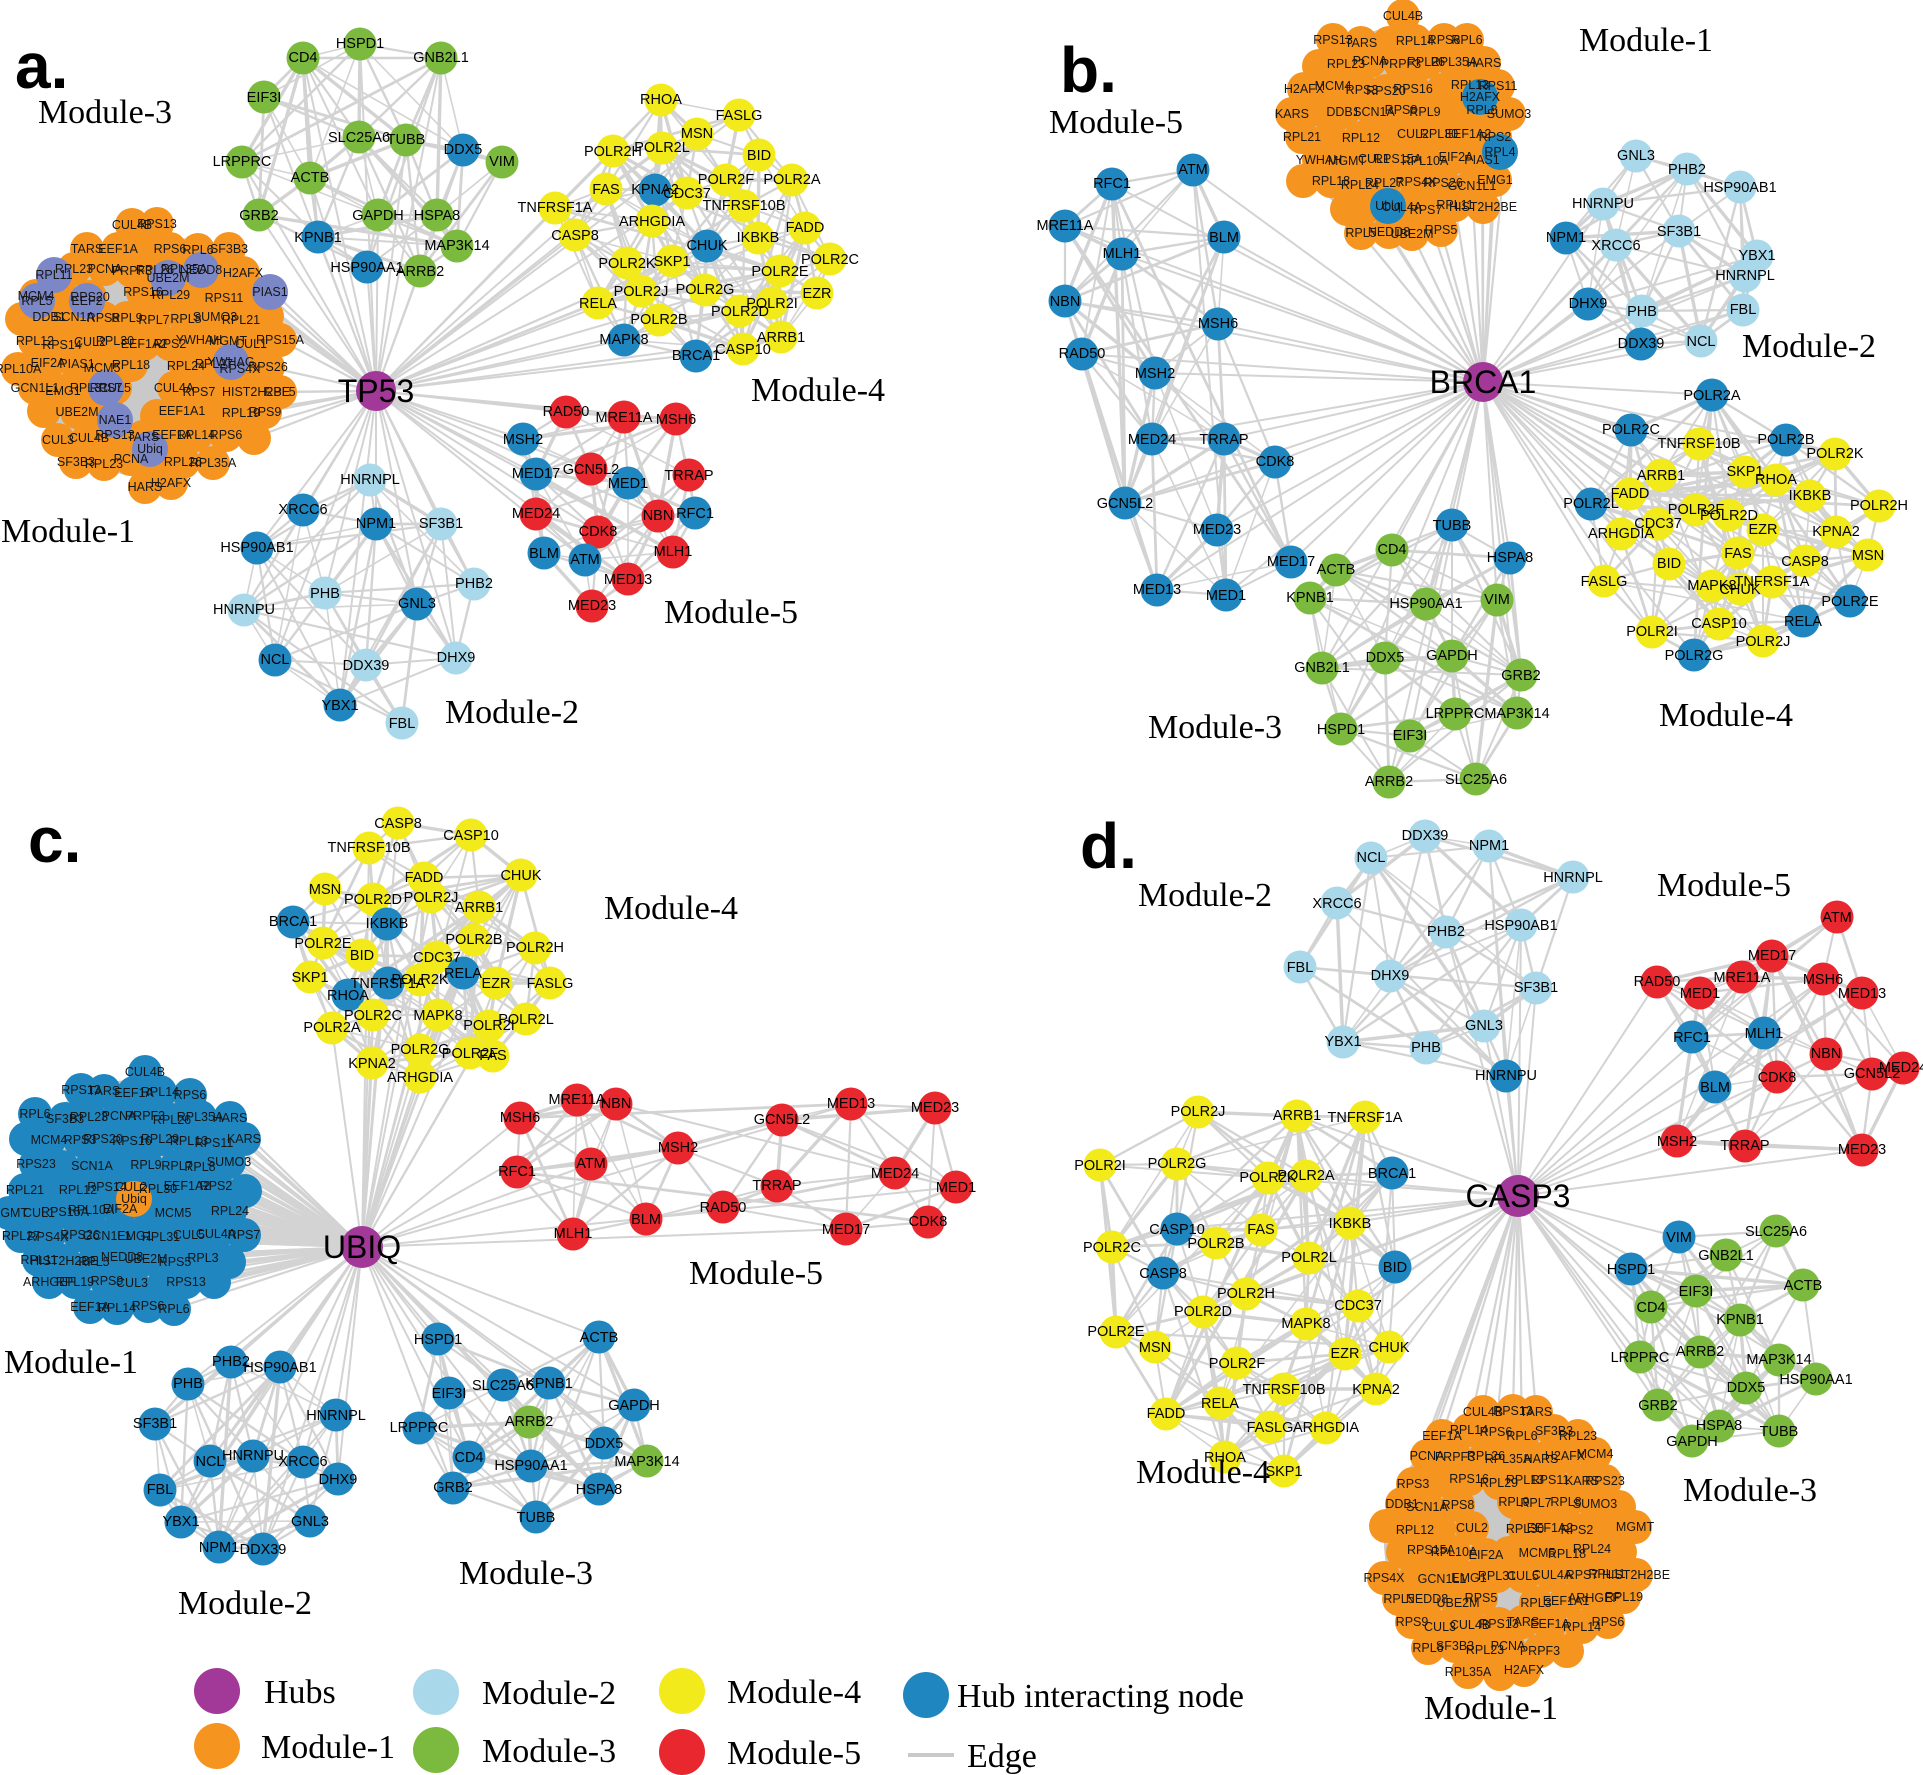  What do you see at coordinates (805, 228) in the screenshot?
I see `svg-text: FADD` at bounding box center [805, 228].